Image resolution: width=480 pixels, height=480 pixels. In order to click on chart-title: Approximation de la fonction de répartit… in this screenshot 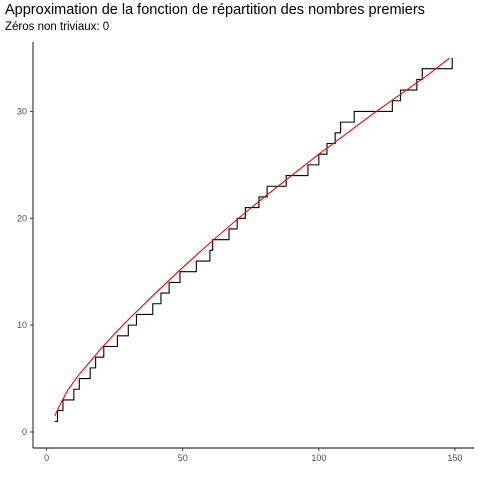, I will do `click(215, 10)`.